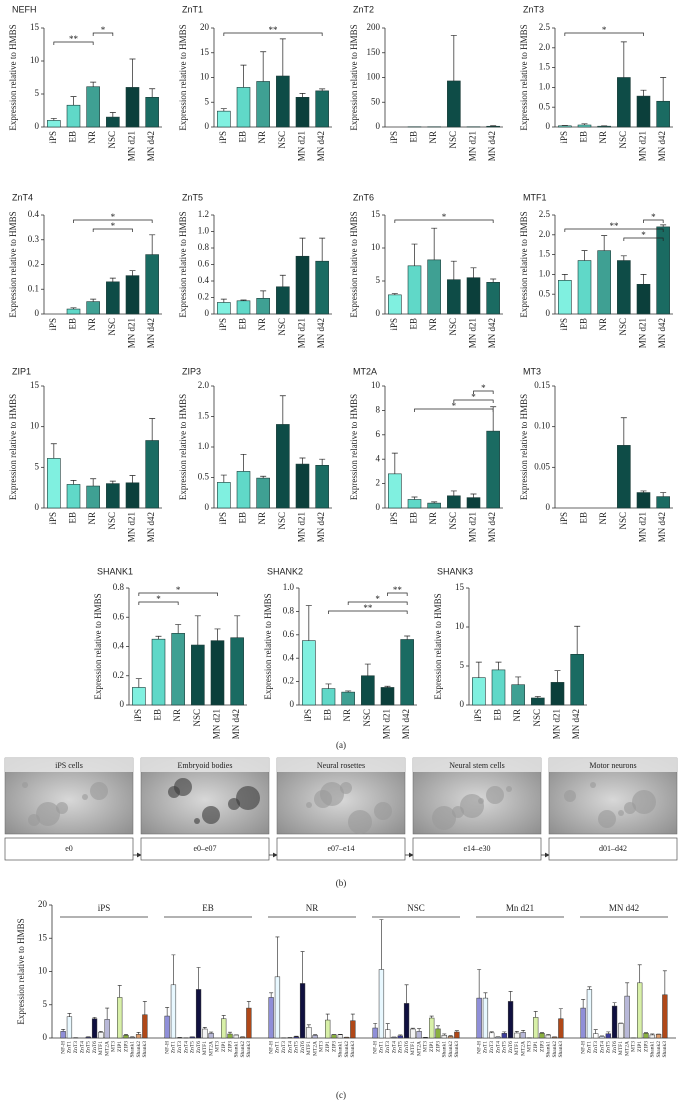  What do you see at coordinates (432, 1046) in the screenshot?
I see `x-tick-label: ZIP1` at bounding box center [432, 1046].